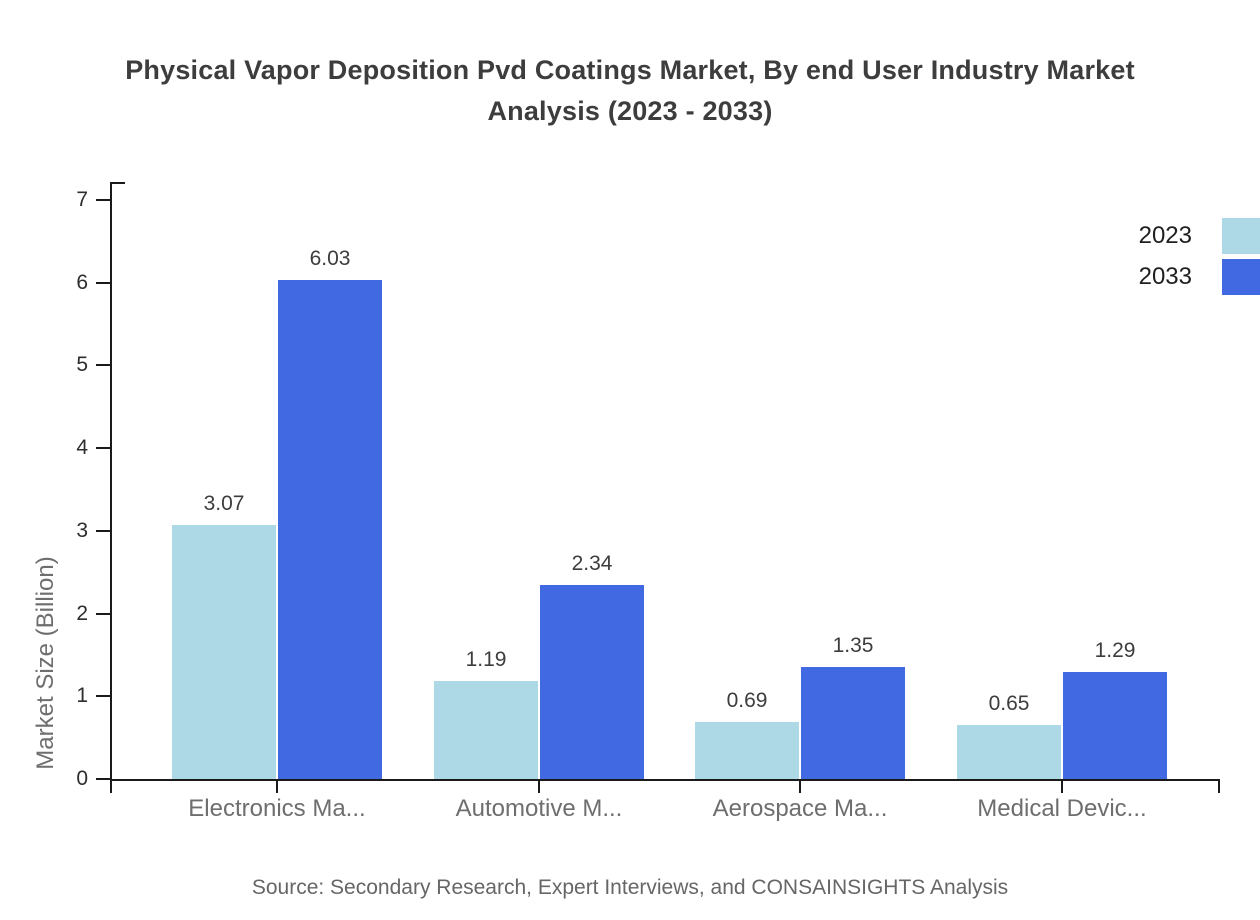 Image resolution: width=1260 pixels, height=920 pixels. I want to click on y-tick-label: 7, so click(82, 199).